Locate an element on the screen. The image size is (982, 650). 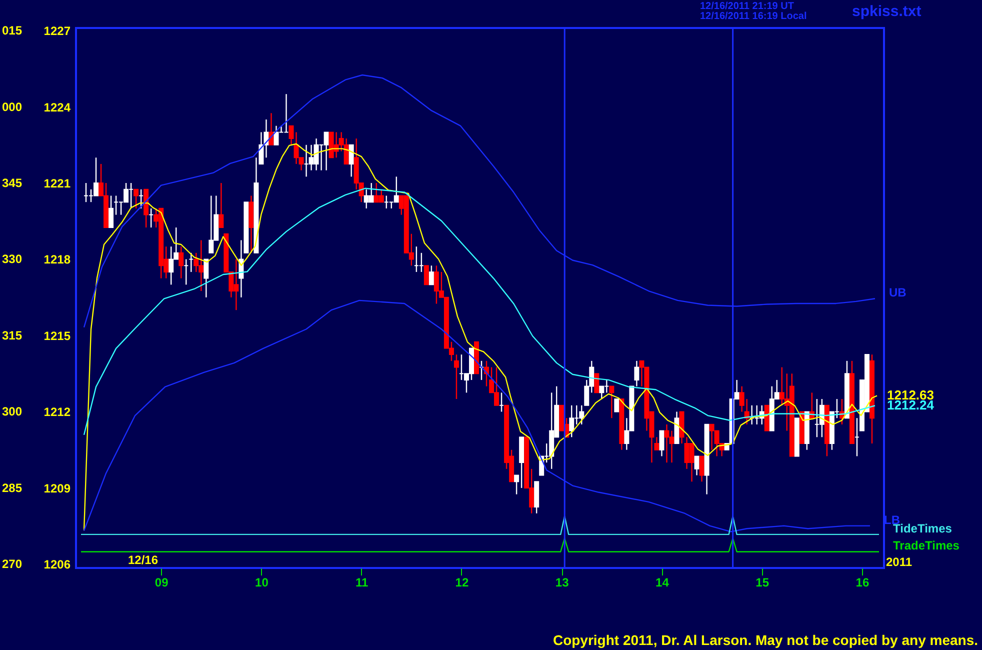
x-tick-label: 09 is located at coordinates (161, 583).